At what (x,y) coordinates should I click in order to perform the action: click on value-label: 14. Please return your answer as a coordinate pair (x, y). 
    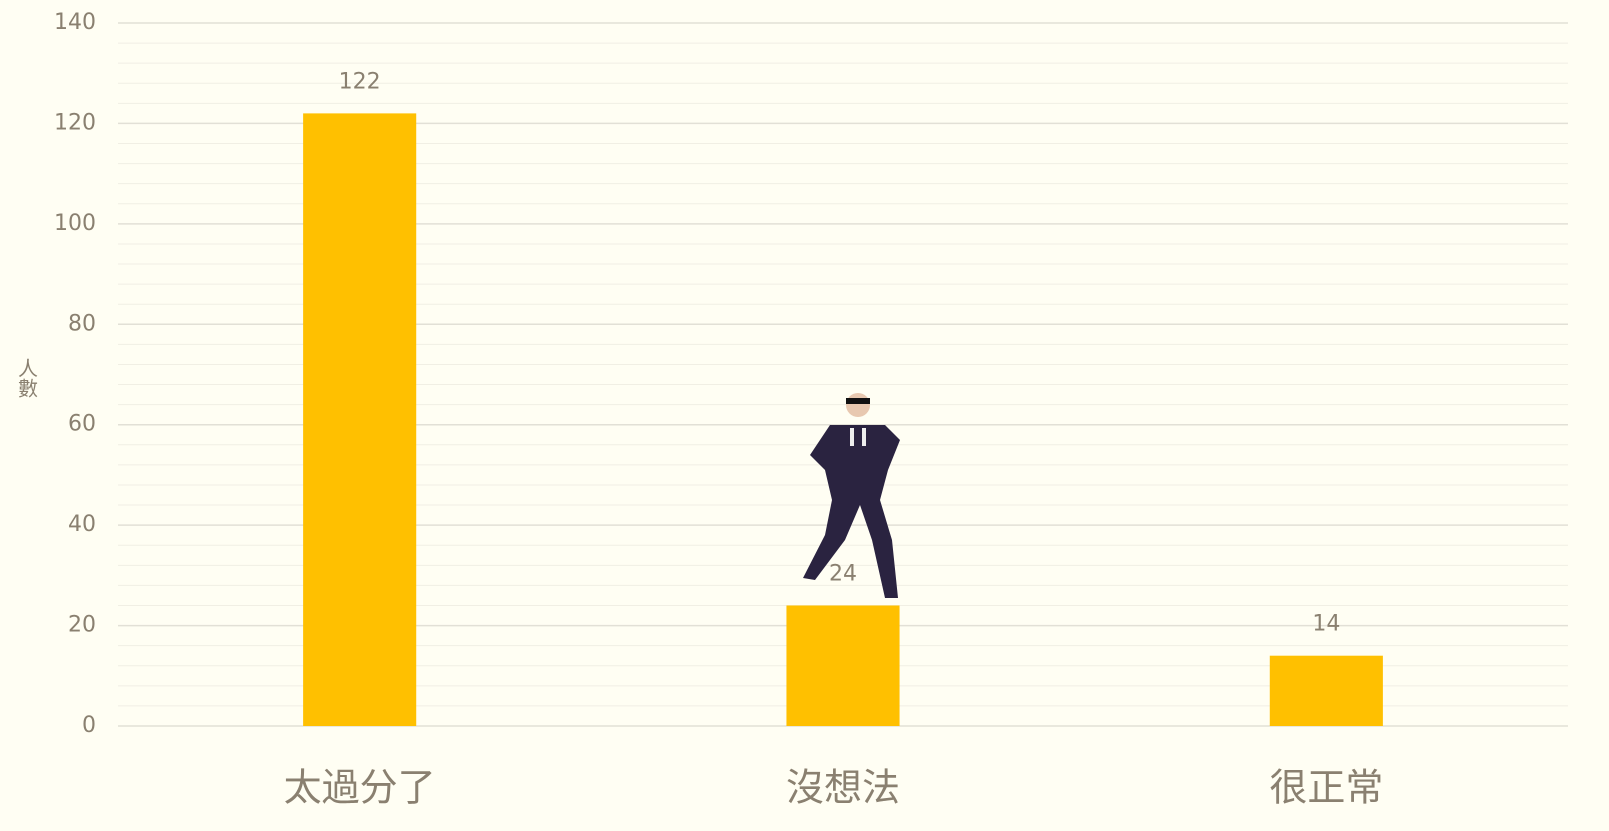
    Looking at the image, I should click on (1326, 624).